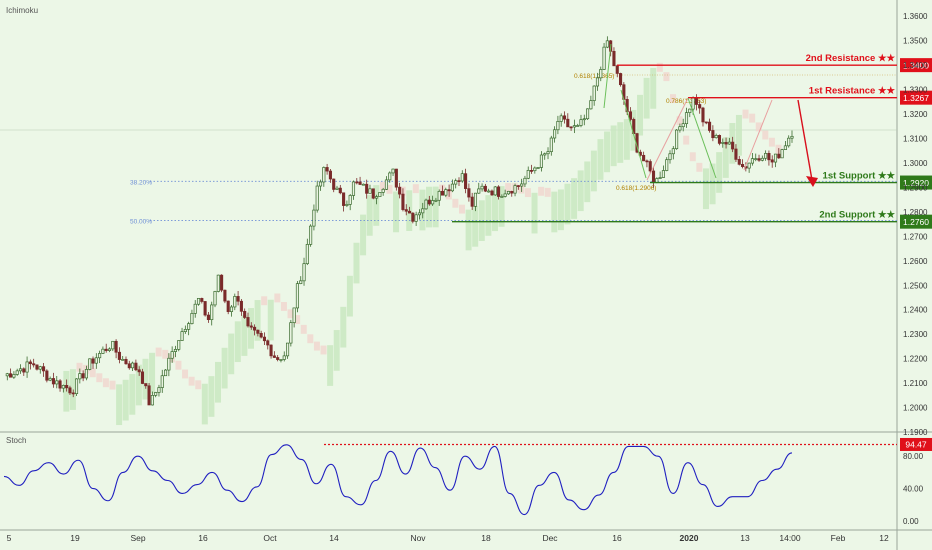 The image size is (932, 550). What do you see at coordinates (915, 90) in the screenshot?
I see `price-tick: 1.3300` at bounding box center [915, 90].